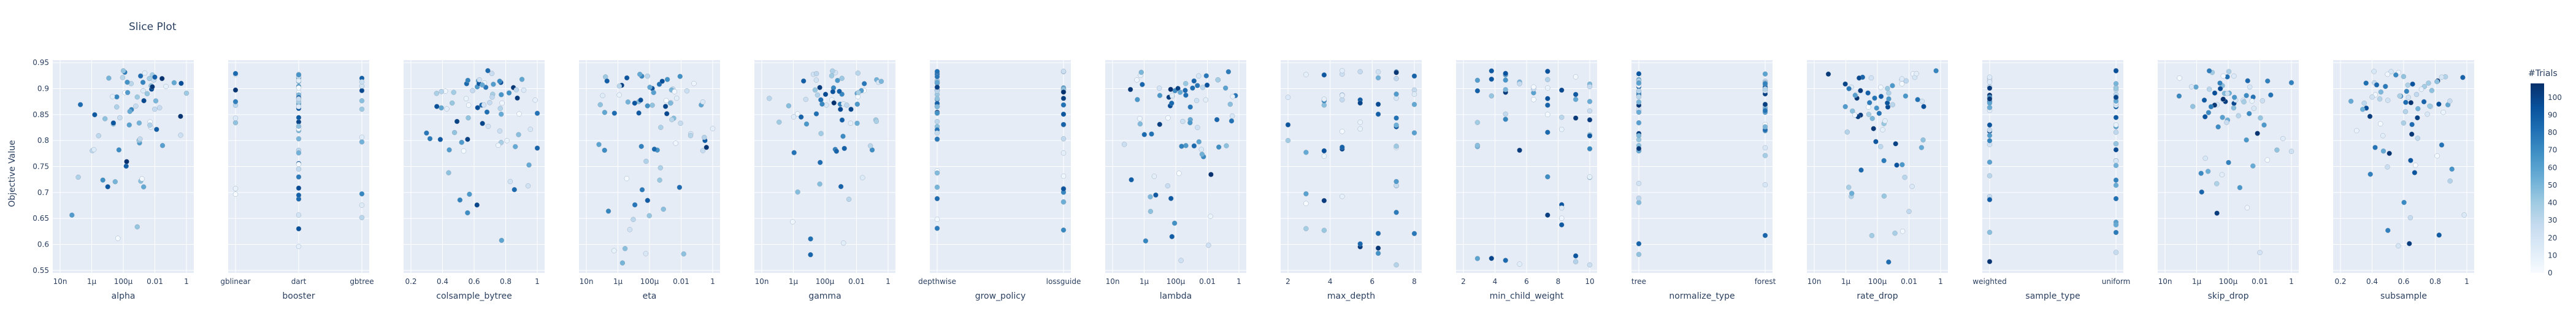 This screenshot has width=2576, height=322. I want to click on x-tick-label: 100µ, so click(1877, 281).